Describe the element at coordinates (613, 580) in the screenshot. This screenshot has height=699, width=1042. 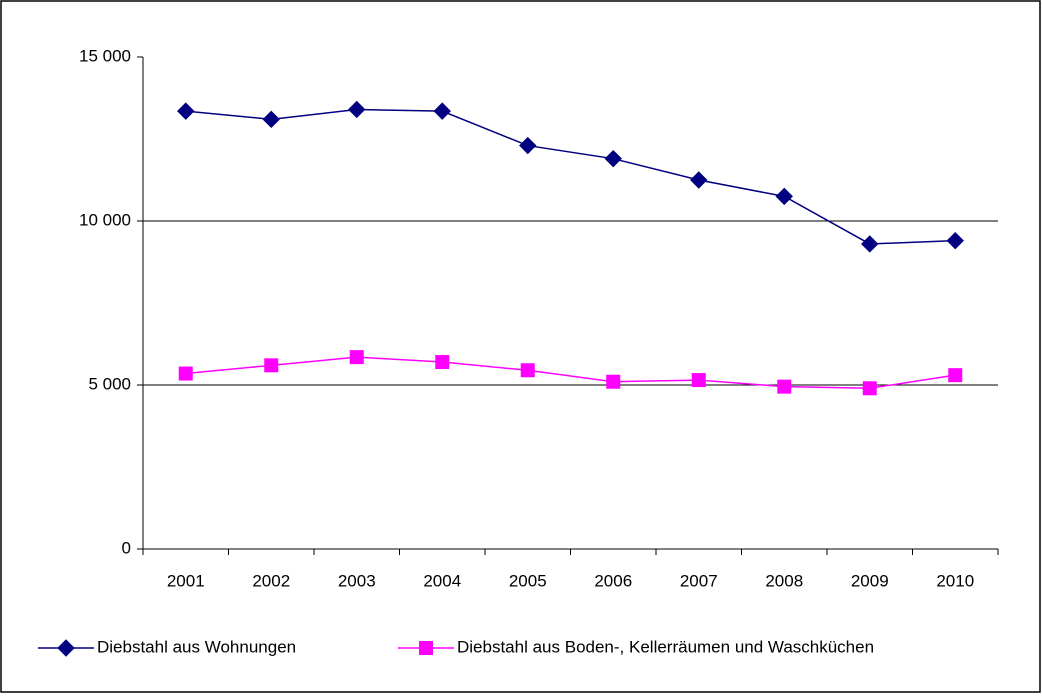
I see `x-tick-label: 2006` at that location.